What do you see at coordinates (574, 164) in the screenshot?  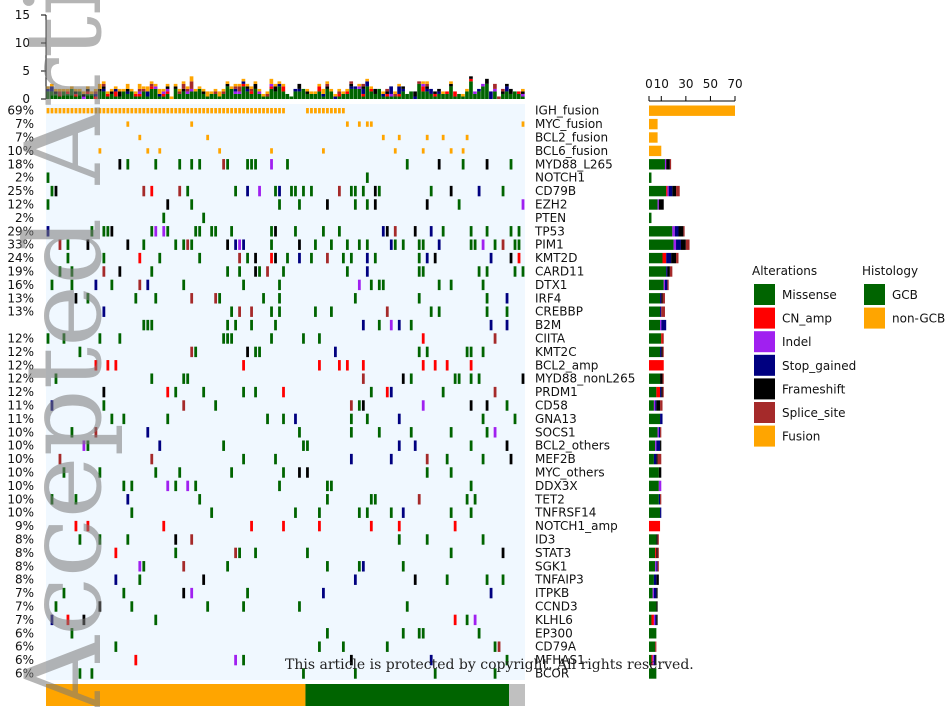 I see `gene-label: MYD88_L265` at bounding box center [574, 164].